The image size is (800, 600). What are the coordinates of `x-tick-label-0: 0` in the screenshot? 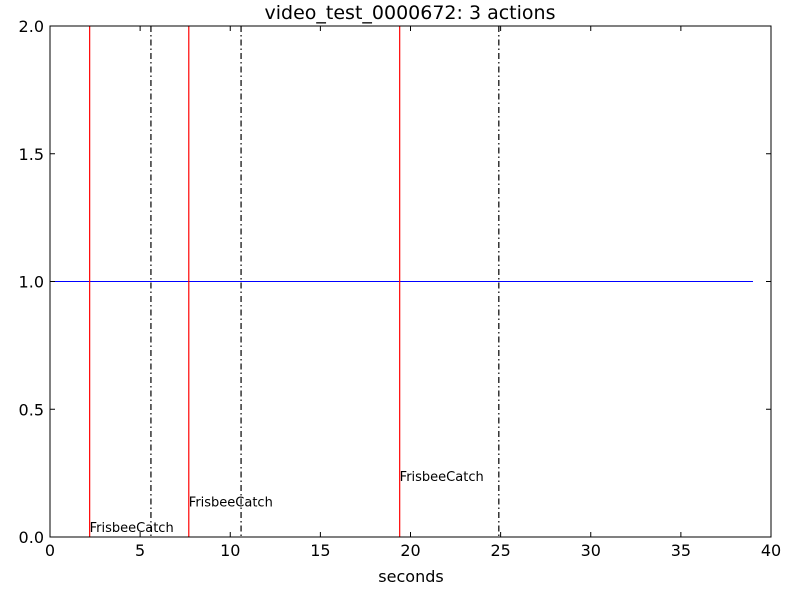 It's located at (50, 550).